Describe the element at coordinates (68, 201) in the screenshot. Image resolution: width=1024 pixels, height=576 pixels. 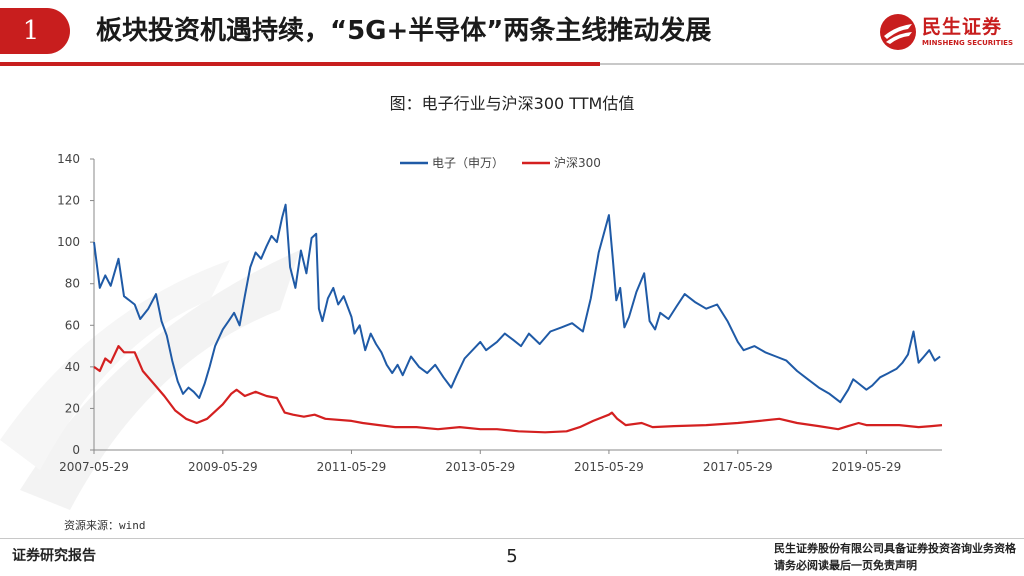
I see `y-tick-label: 120` at that location.